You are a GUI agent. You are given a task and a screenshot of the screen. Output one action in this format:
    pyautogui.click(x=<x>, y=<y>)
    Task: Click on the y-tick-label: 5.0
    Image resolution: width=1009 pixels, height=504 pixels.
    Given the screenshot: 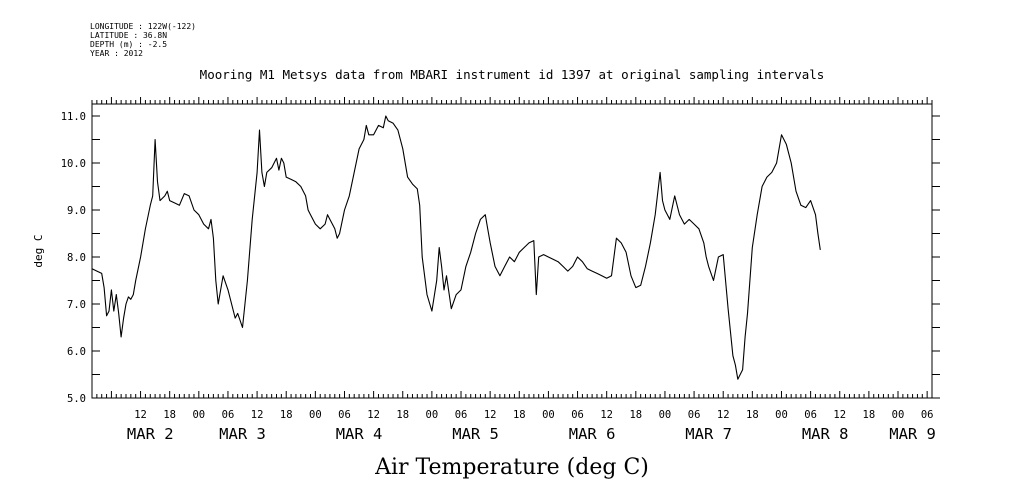 What is the action you would take?
    pyautogui.click(x=76, y=399)
    